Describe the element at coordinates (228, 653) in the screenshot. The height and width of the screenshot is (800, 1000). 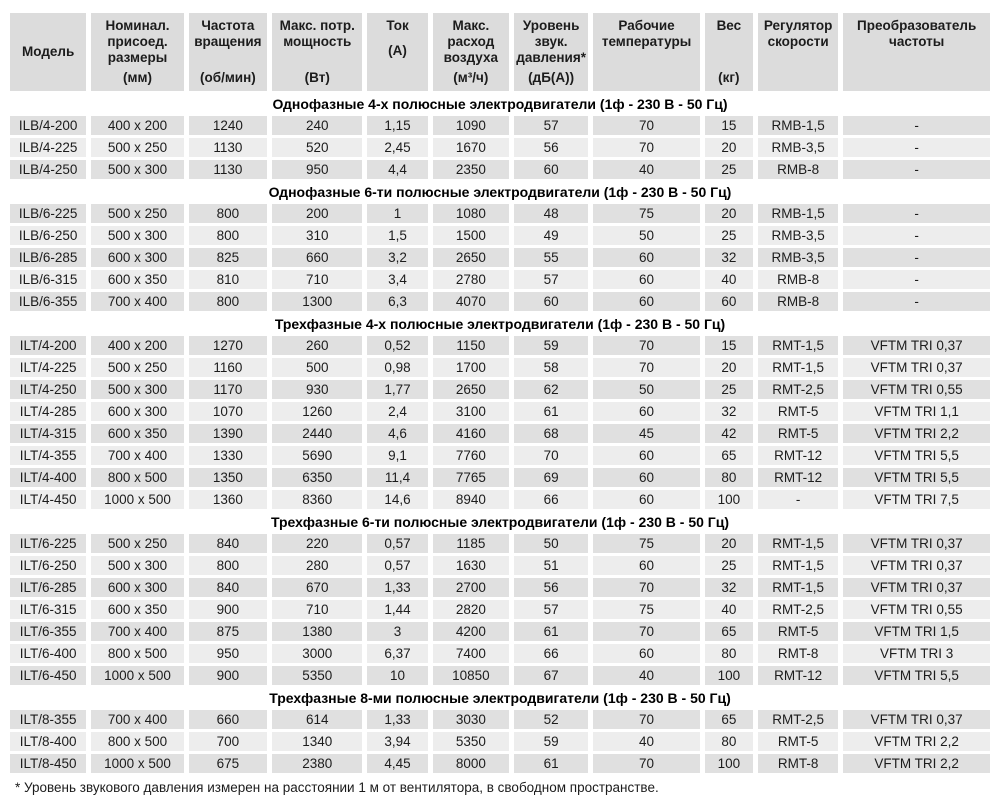
I see `value-cell: 950` at that location.